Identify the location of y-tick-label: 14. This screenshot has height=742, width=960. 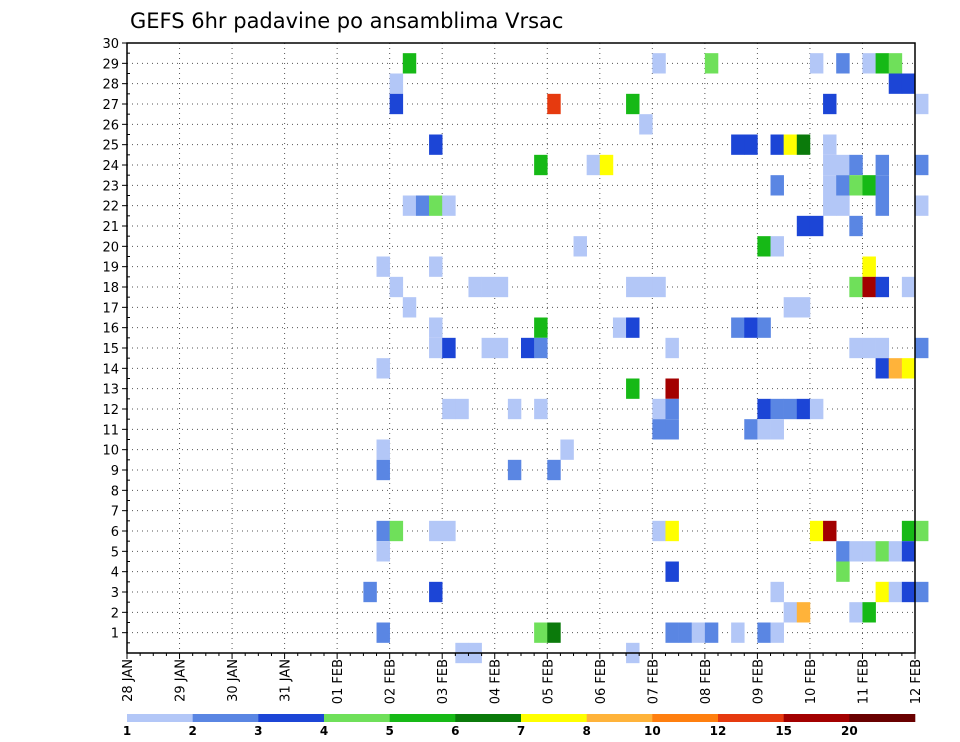
(110, 369).